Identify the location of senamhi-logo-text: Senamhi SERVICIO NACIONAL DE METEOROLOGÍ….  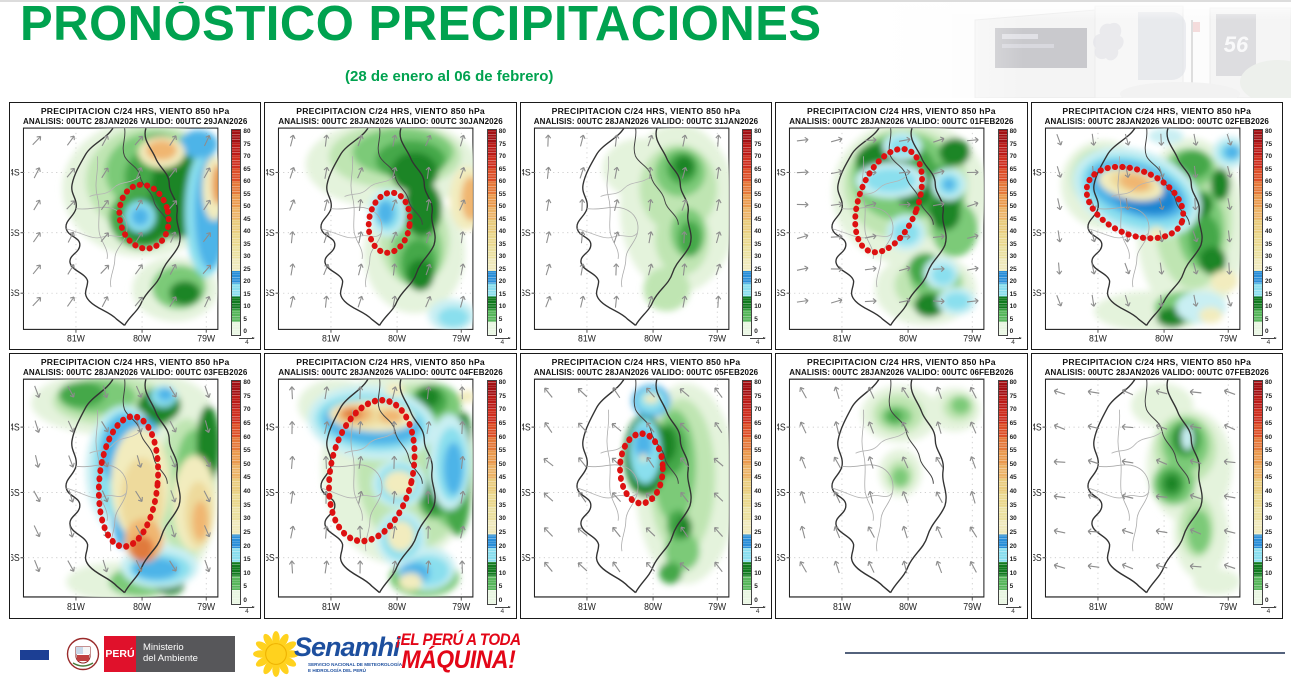
(348, 653).